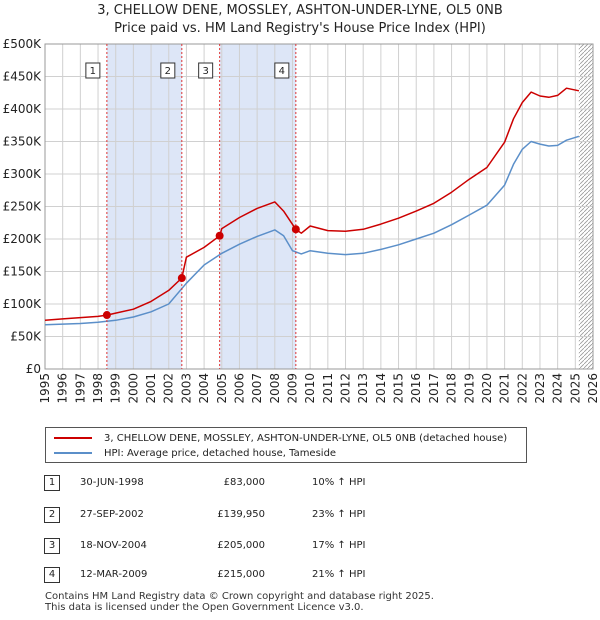 The image size is (600, 620). I want to click on transaction-hpi: 17% ↑ HPI, so click(339, 545).